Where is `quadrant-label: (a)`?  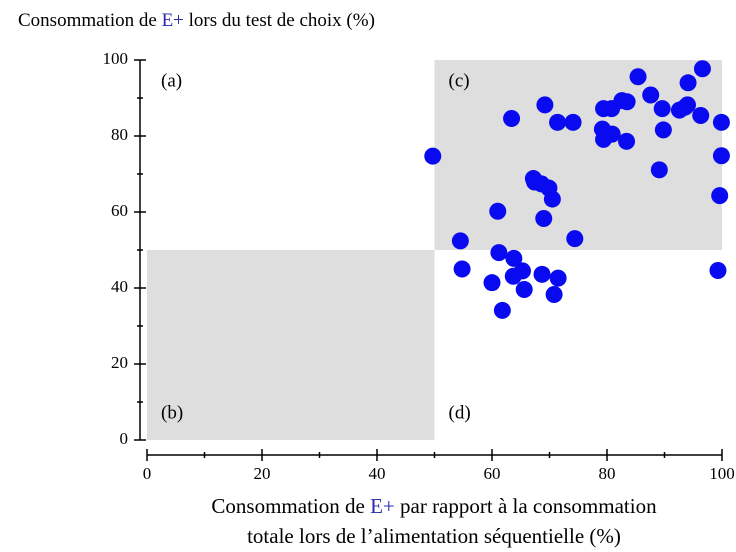 quadrant-label: (a) is located at coordinates (171, 80).